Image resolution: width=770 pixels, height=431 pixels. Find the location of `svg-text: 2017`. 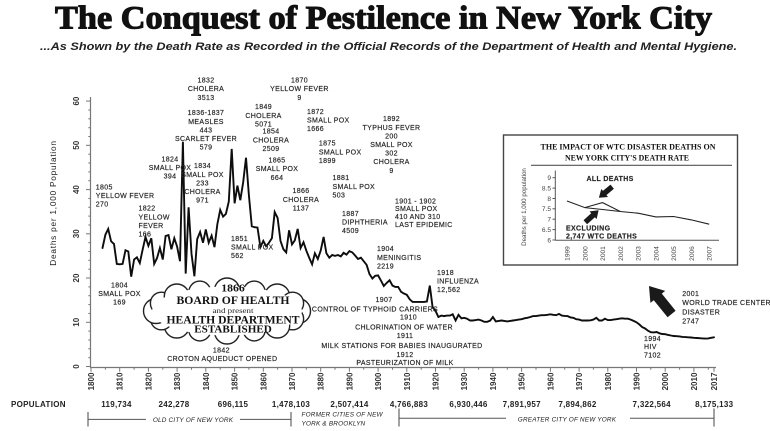

svg-text: 2017 is located at coordinates (714, 381).